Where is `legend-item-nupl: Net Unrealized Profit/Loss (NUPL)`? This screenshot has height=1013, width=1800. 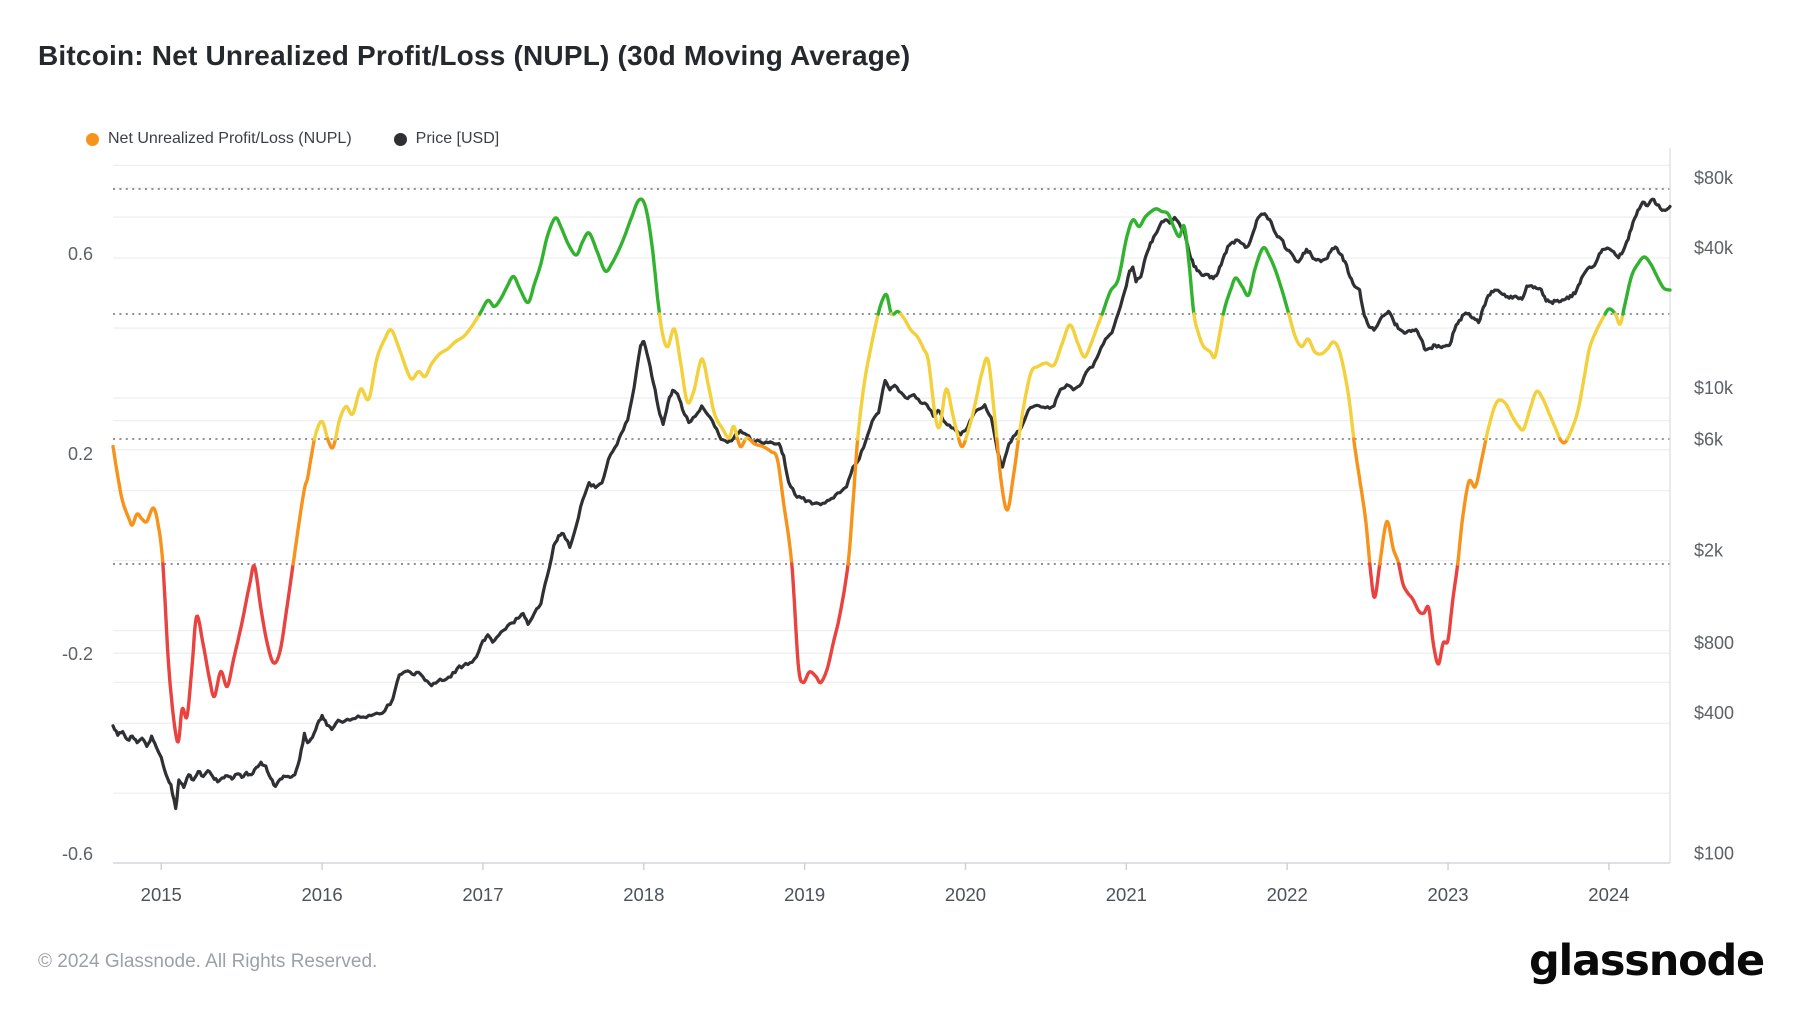
legend-item-nupl: Net Unrealized Profit/Loss (NUPL) is located at coordinates (219, 139).